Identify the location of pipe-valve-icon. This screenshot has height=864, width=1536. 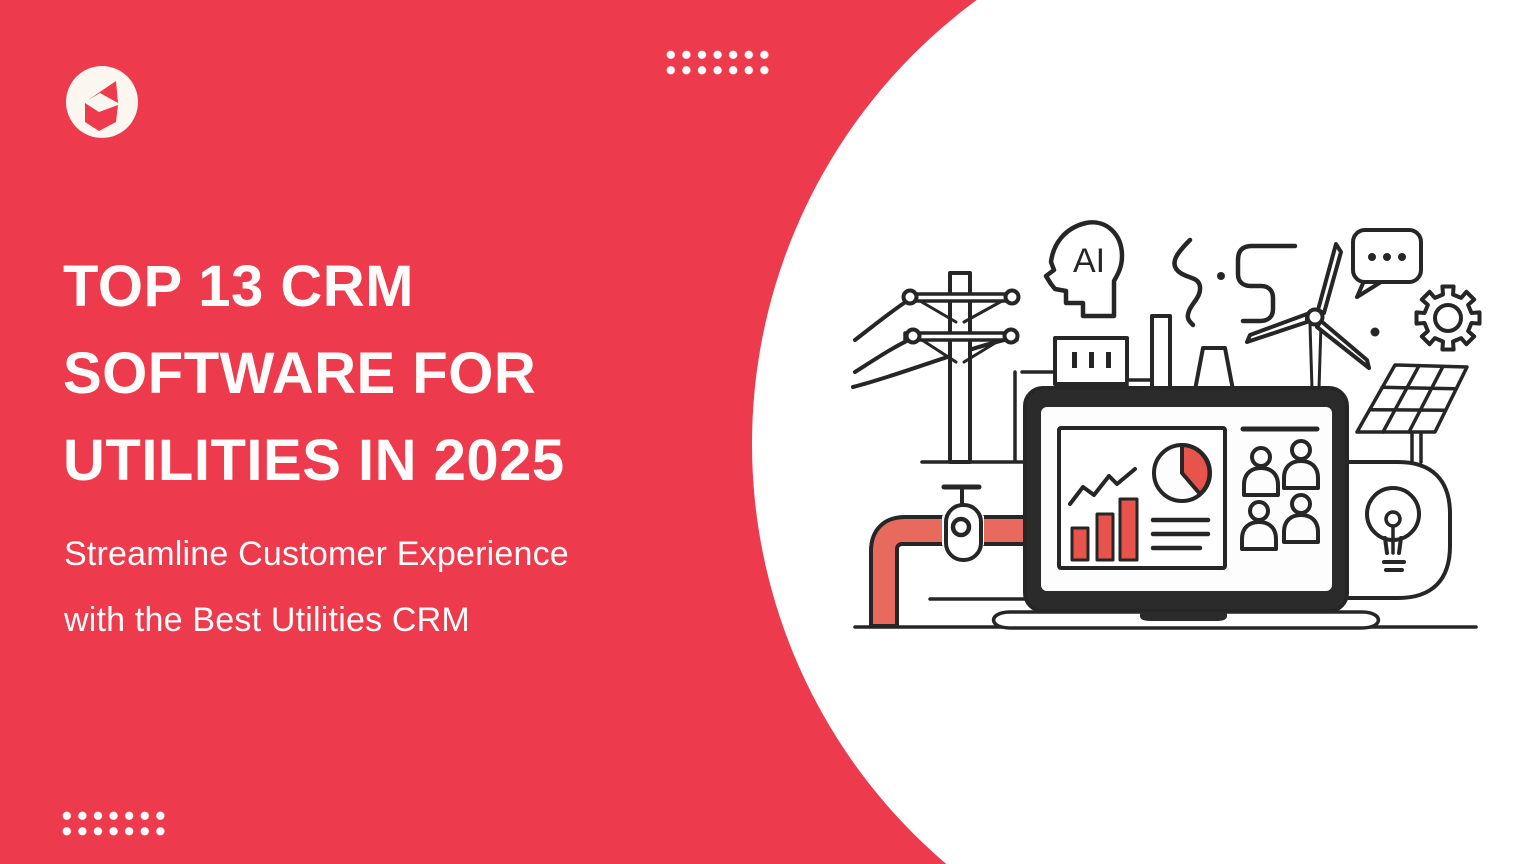
(949, 556).